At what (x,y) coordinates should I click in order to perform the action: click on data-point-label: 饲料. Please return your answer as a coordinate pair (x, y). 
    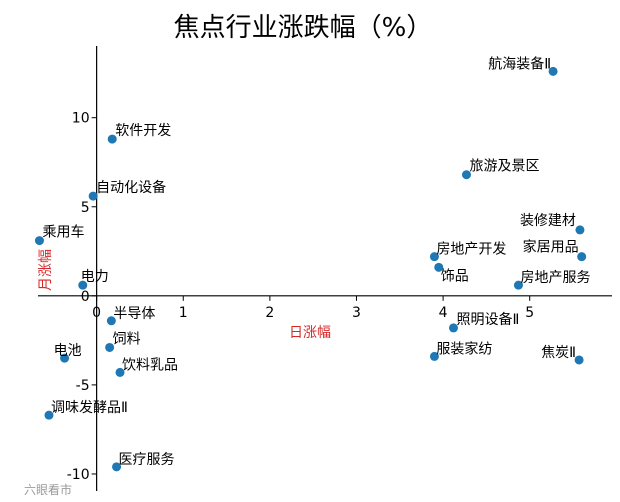
    Looking at the image, I should click on (127, 339).